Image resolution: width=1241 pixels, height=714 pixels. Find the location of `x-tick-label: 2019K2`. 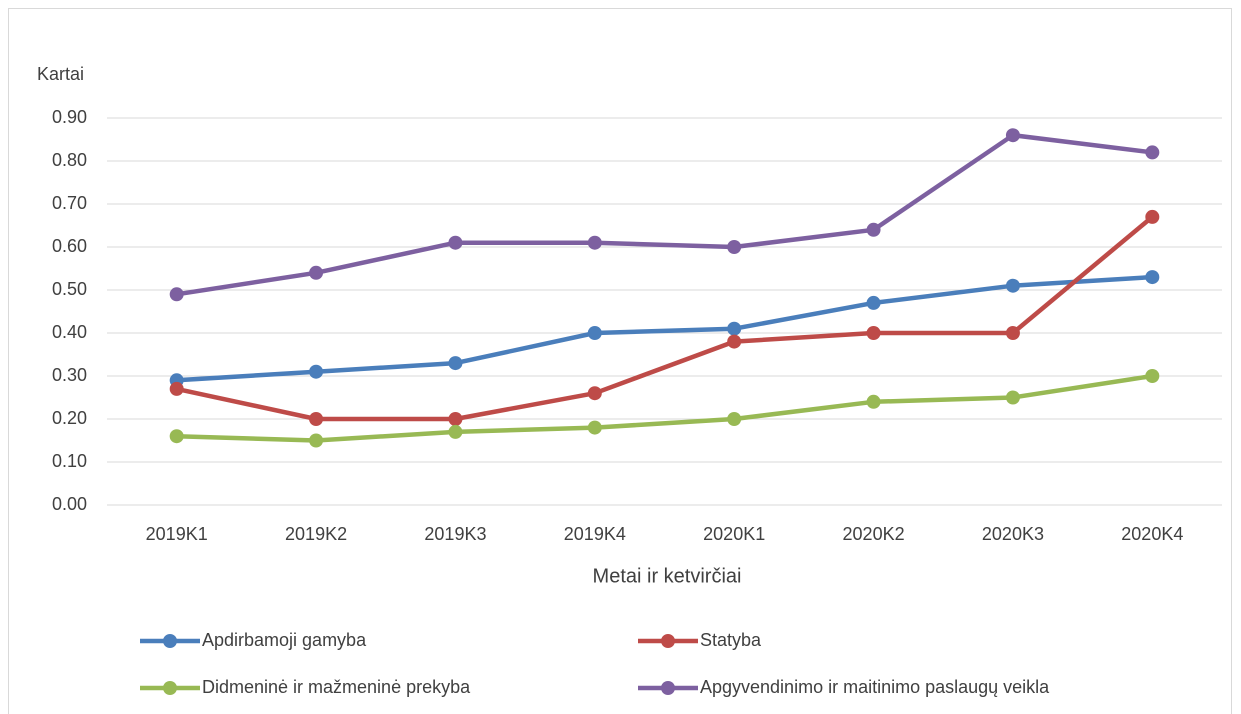

x-tick-label: 2019K2 is located at coordinates (316, 534).